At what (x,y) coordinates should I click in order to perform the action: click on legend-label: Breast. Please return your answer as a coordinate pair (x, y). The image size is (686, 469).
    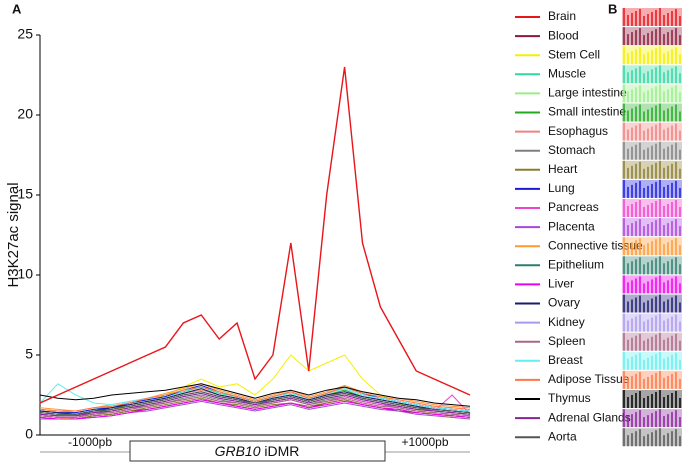
    Looking at the image, I should click on (565, 360).